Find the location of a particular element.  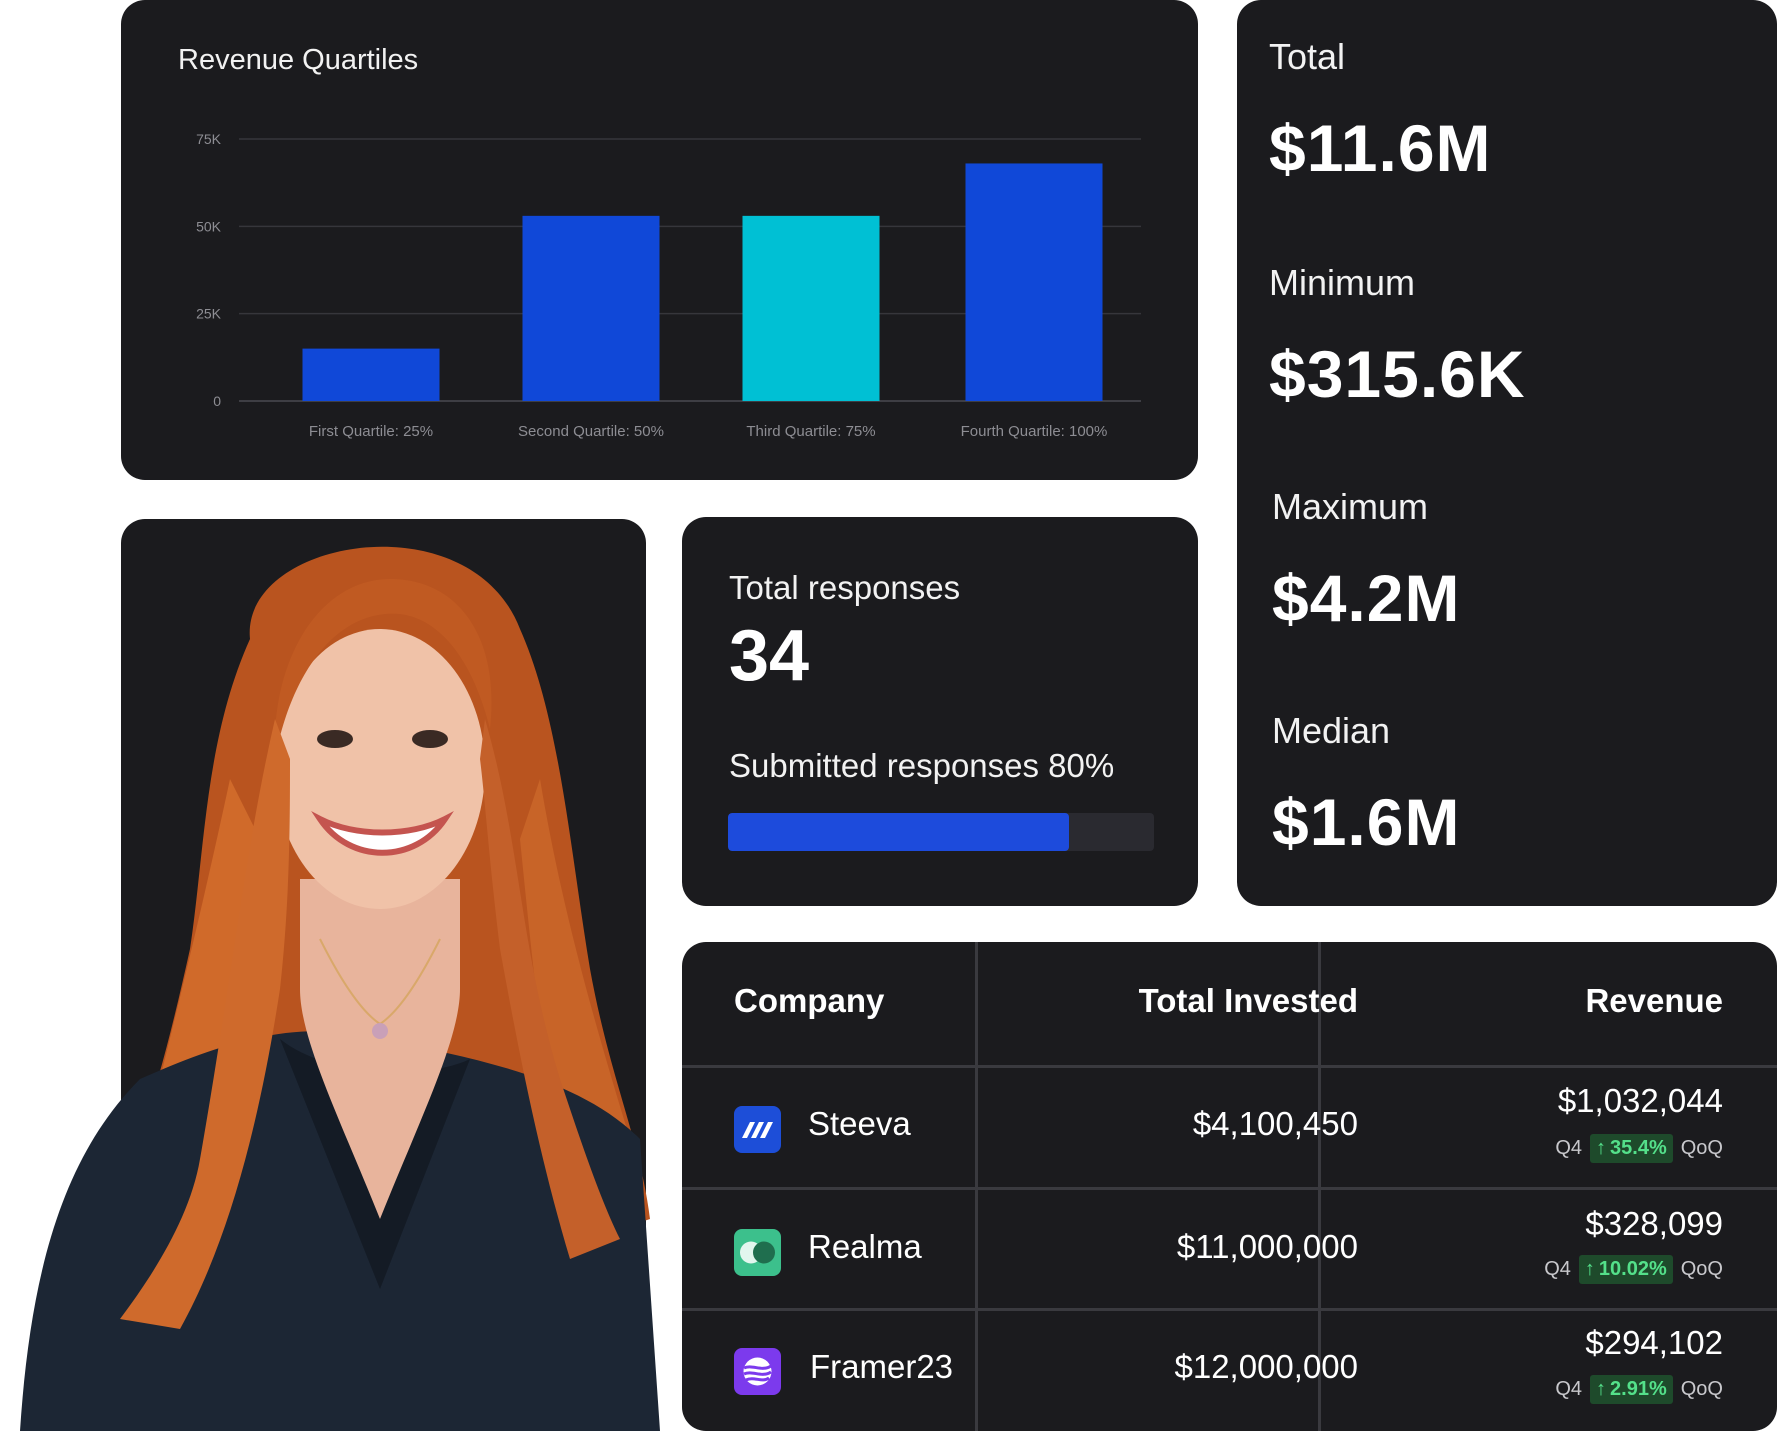

submitted-responses-label: Submitted responses 80% is located at coordinates (922, 765).